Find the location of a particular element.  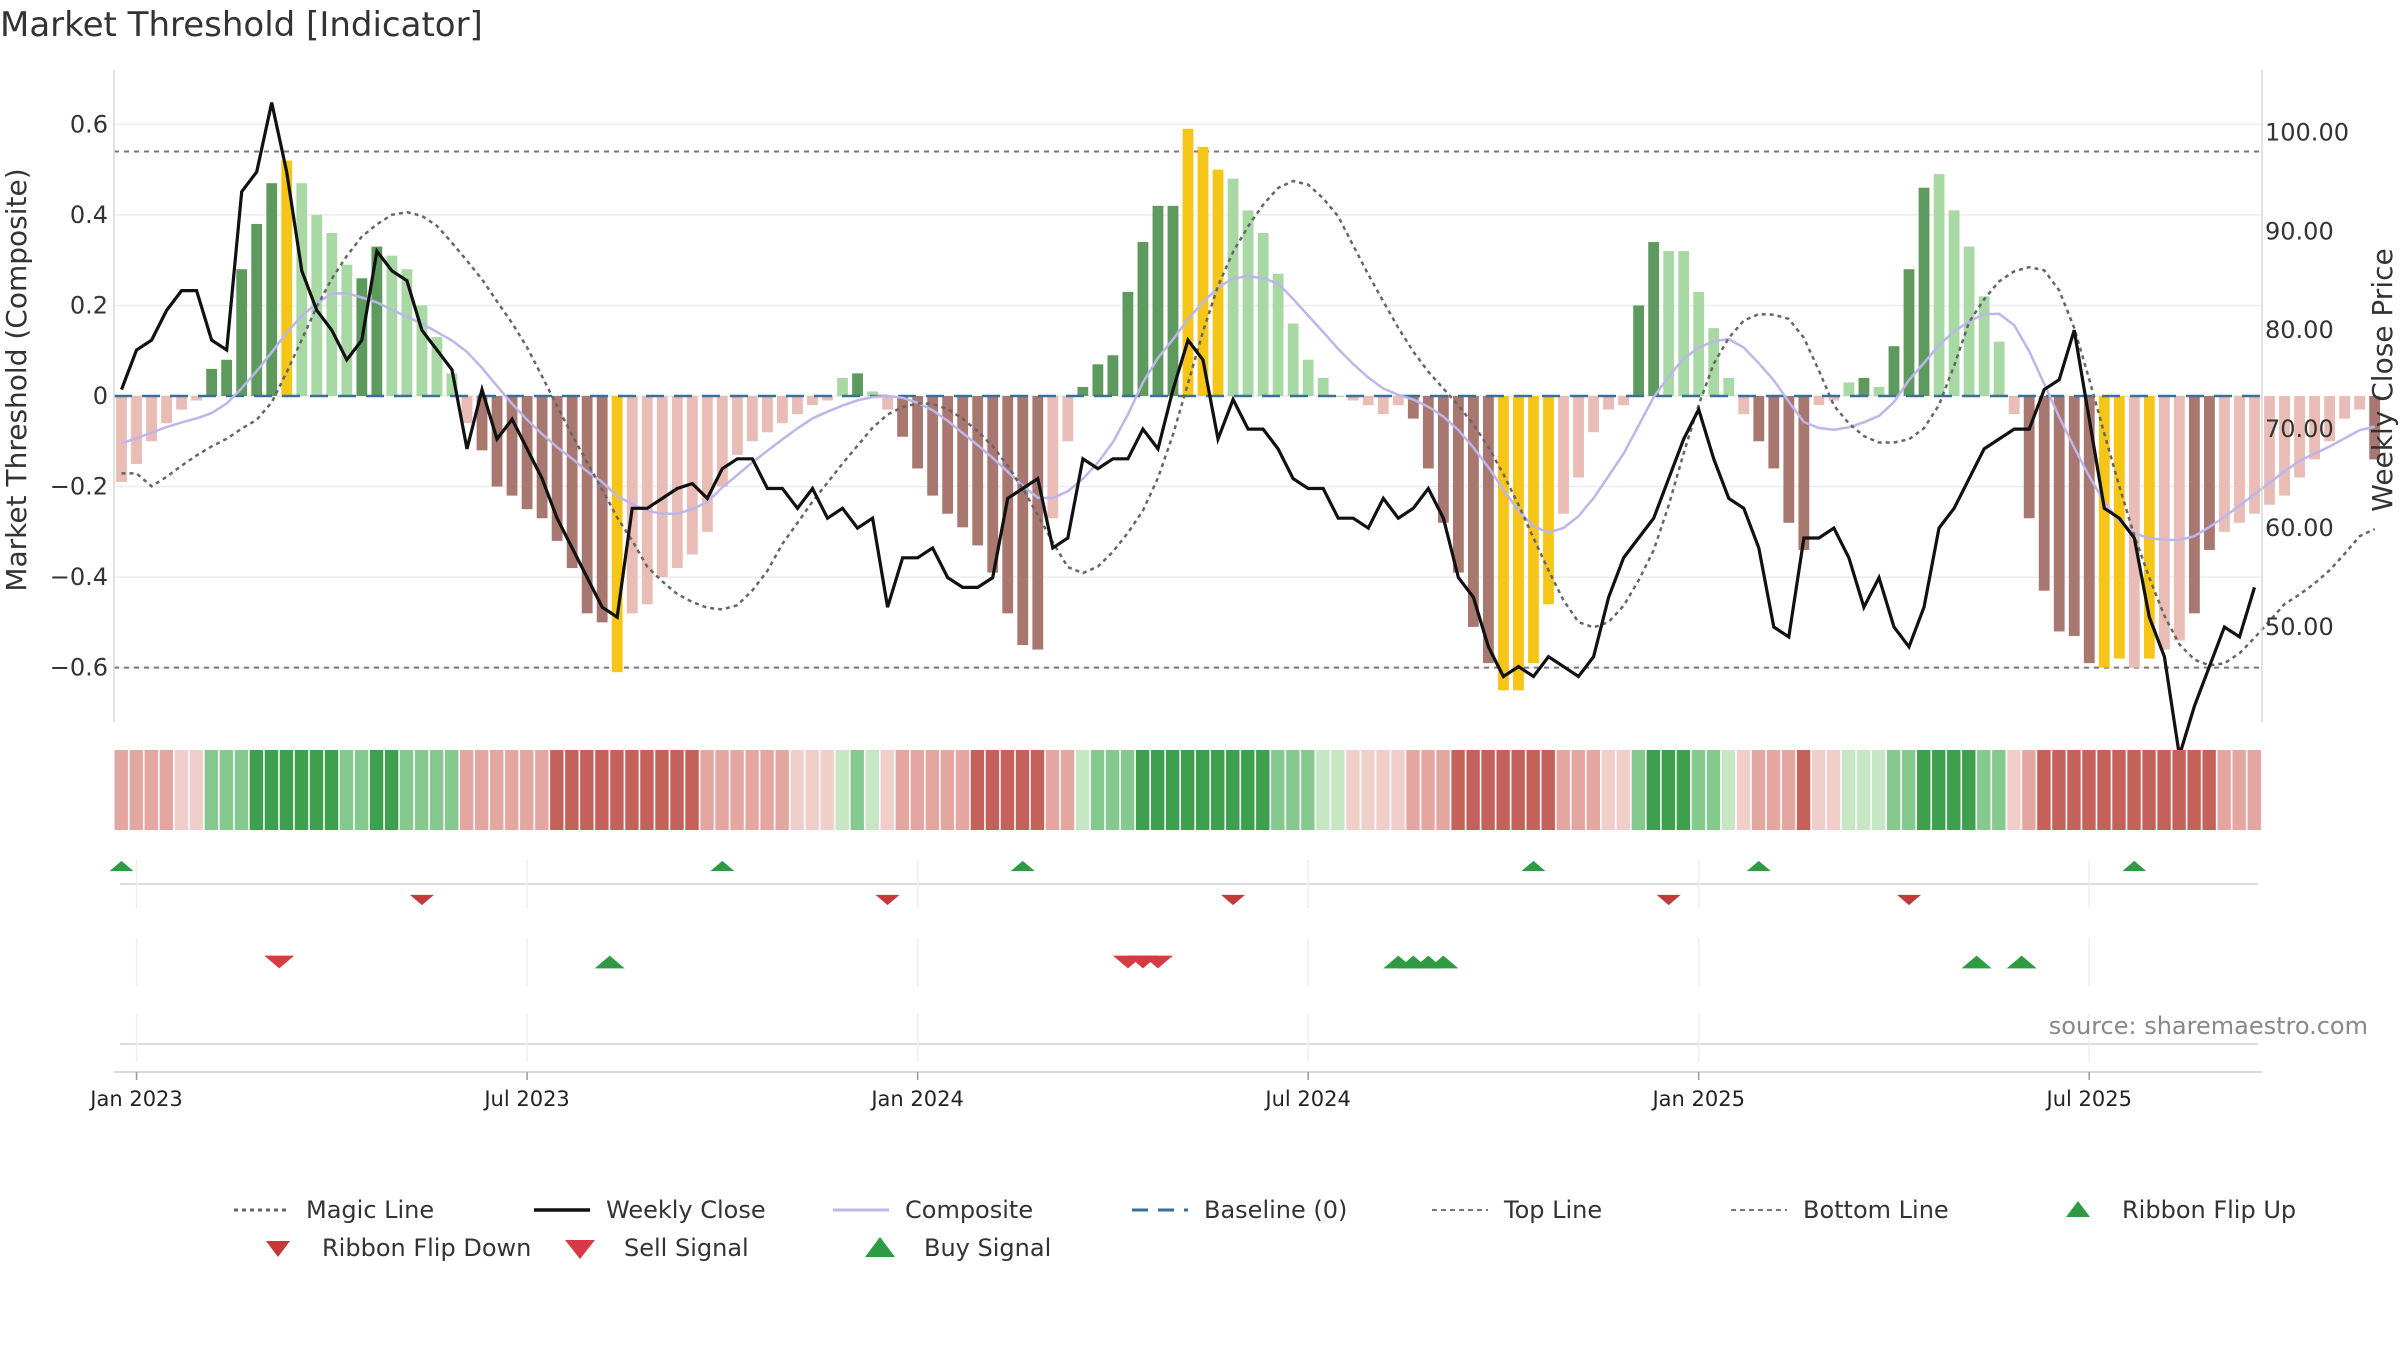

legend-item-flip_down: Ribbon Flip Down is located at coordinates (398, 1248).